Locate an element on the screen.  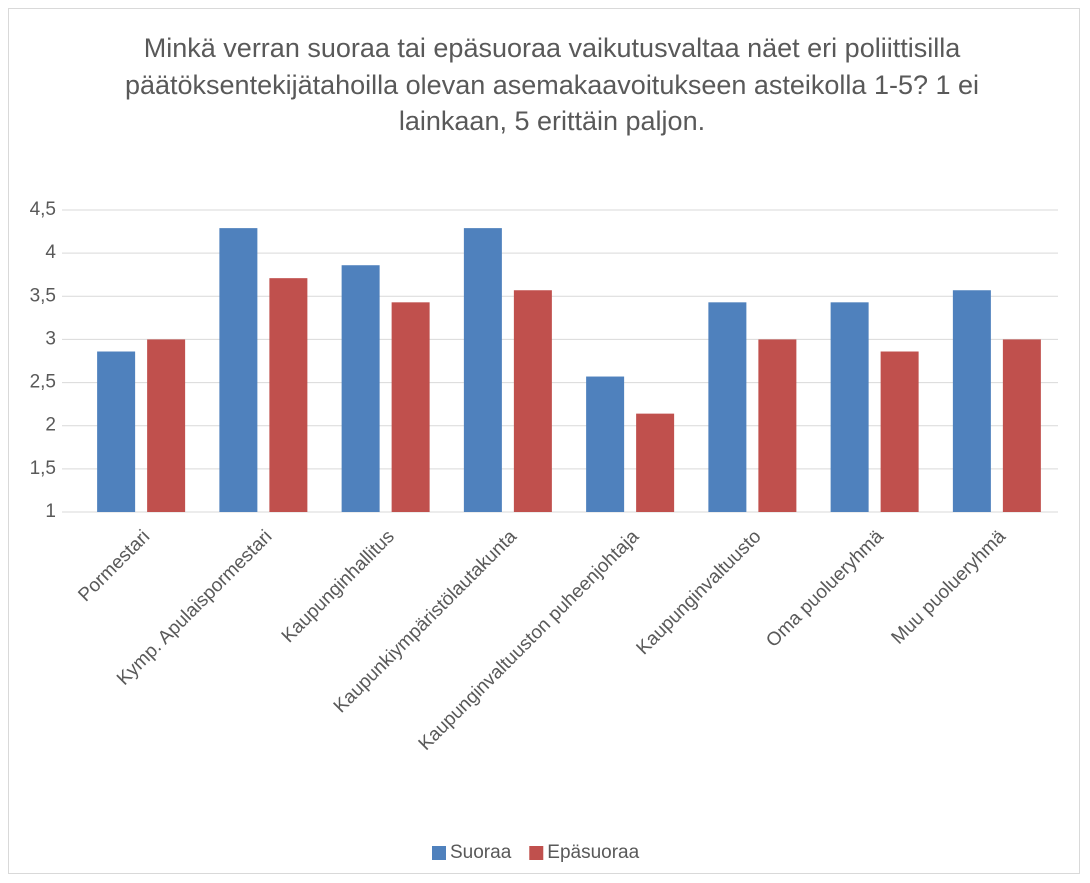
x-tick-label: Pormestari is located at coordinates (114, 566).